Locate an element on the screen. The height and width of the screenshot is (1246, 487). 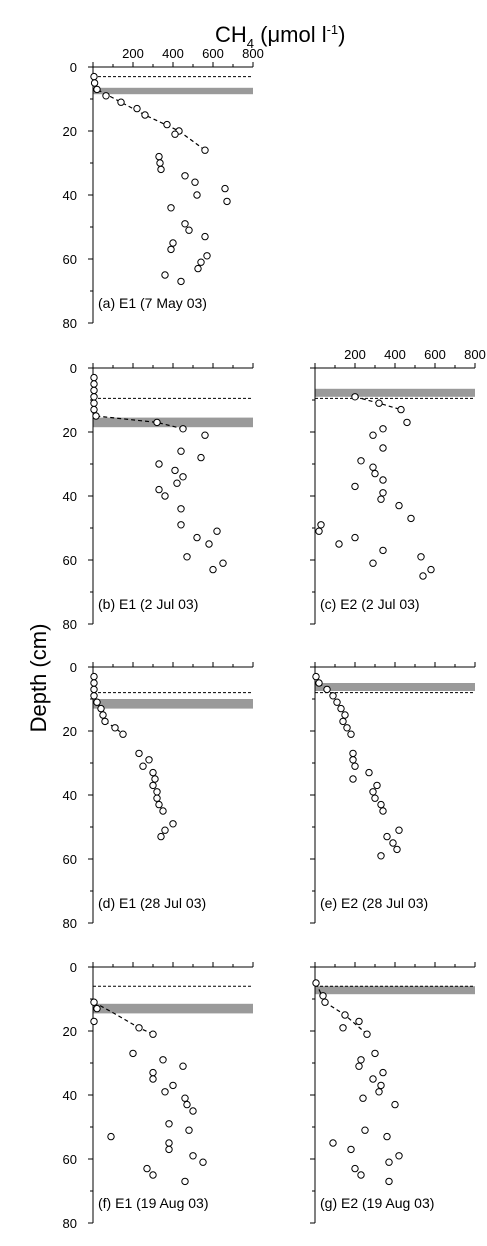
x-tick-label-2-1: 400 is located at coordinates (395, 354).